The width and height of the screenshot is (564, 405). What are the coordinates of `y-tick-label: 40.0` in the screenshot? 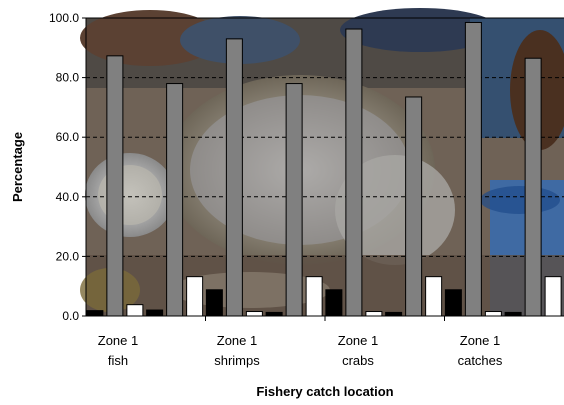 It's located at (68, 197).